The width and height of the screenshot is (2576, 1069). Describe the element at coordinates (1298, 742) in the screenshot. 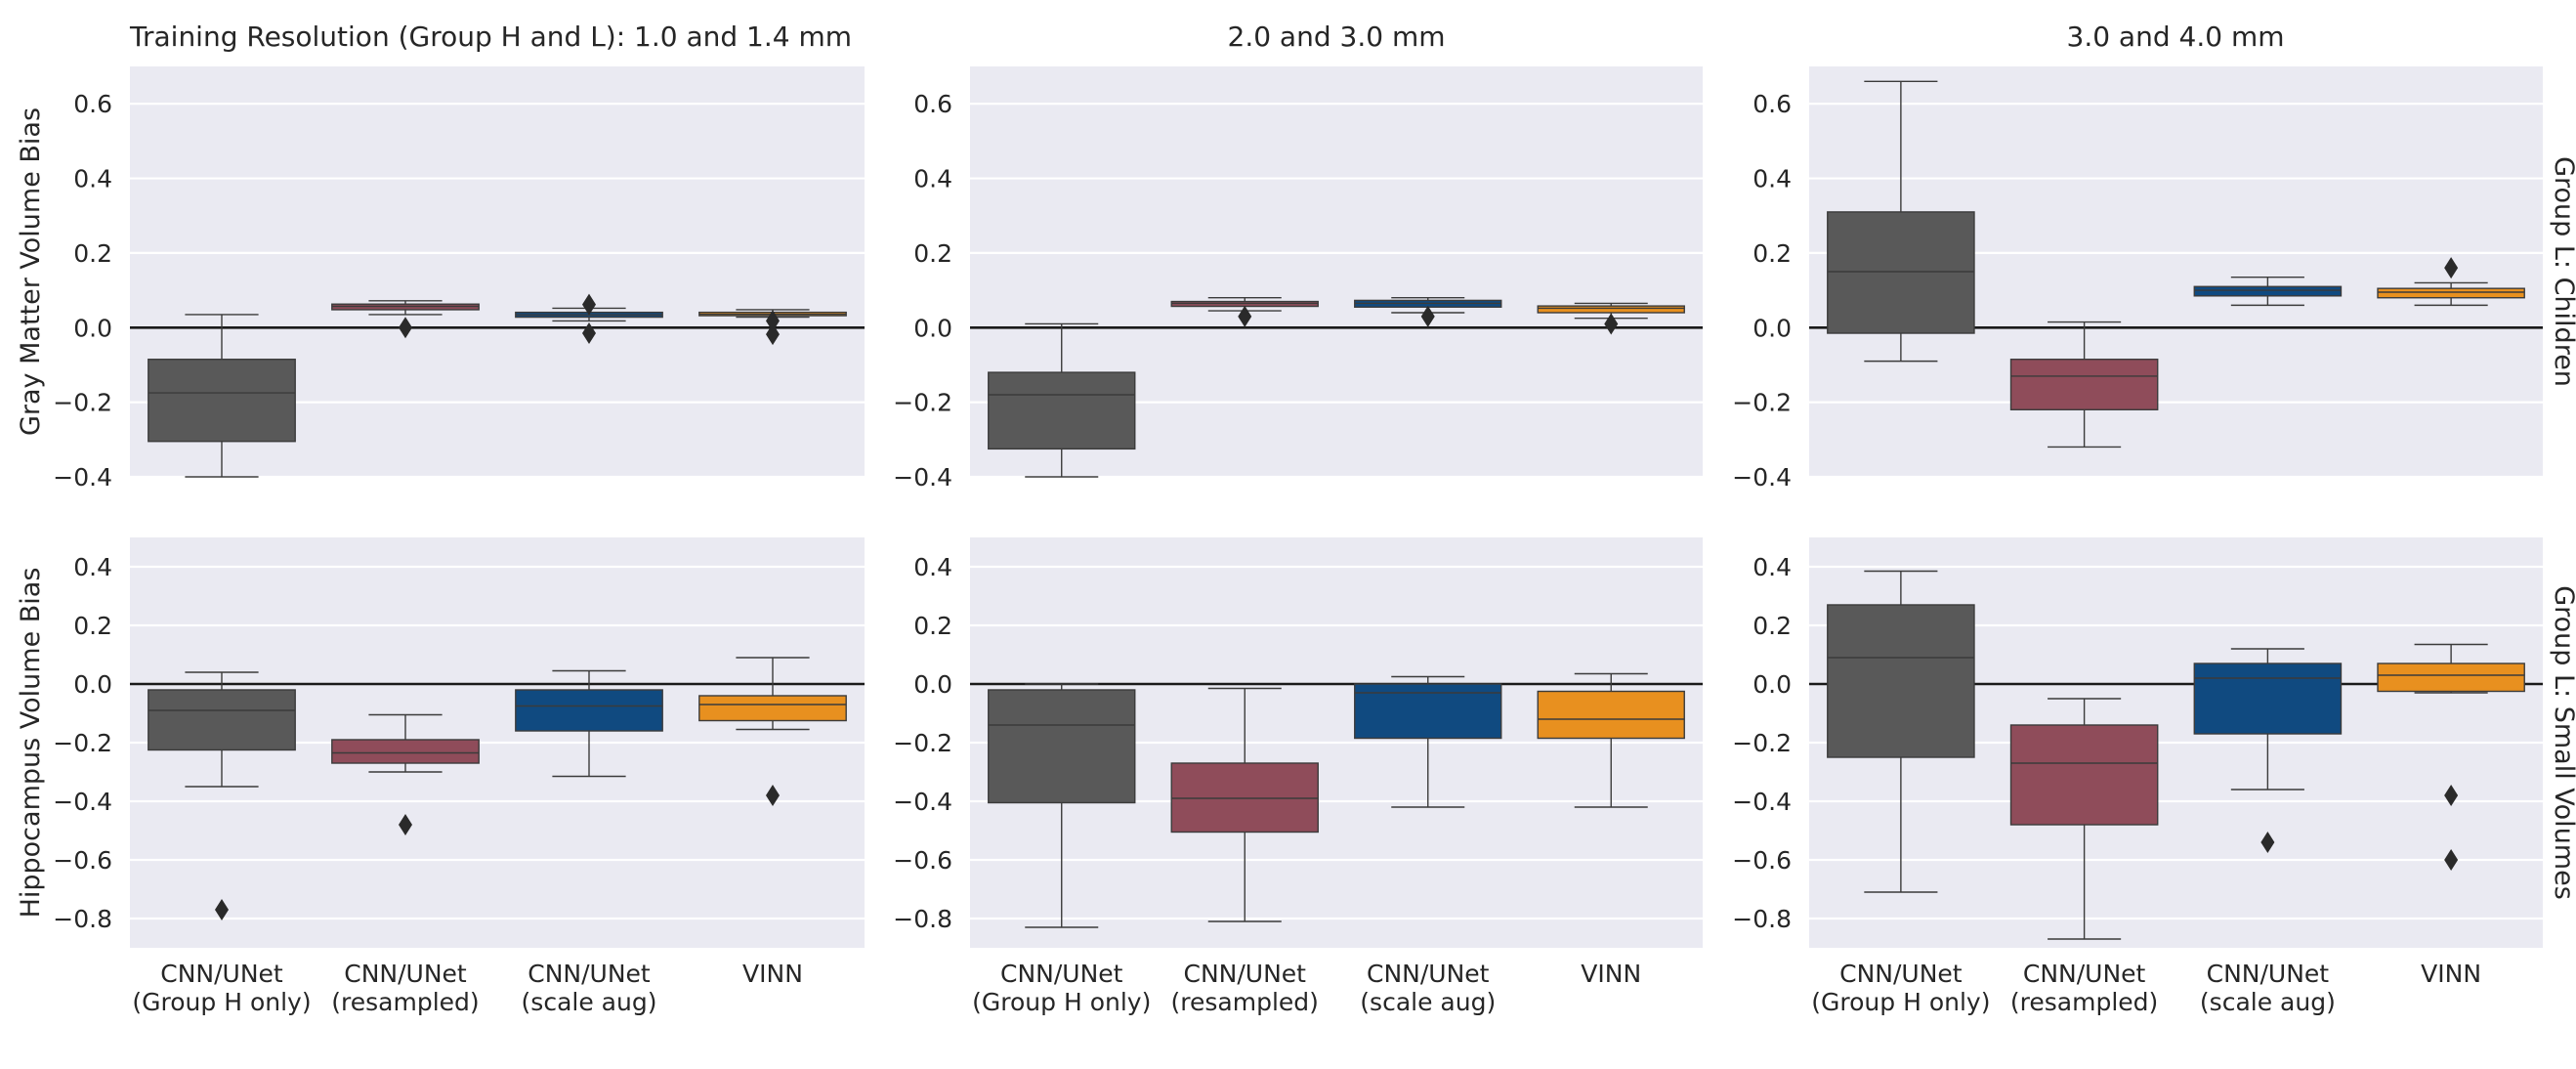

I see `panel-r1-c1: −0.8 −0.6 −0.4 −0.2 0.0 0.2 0.4` at that location.